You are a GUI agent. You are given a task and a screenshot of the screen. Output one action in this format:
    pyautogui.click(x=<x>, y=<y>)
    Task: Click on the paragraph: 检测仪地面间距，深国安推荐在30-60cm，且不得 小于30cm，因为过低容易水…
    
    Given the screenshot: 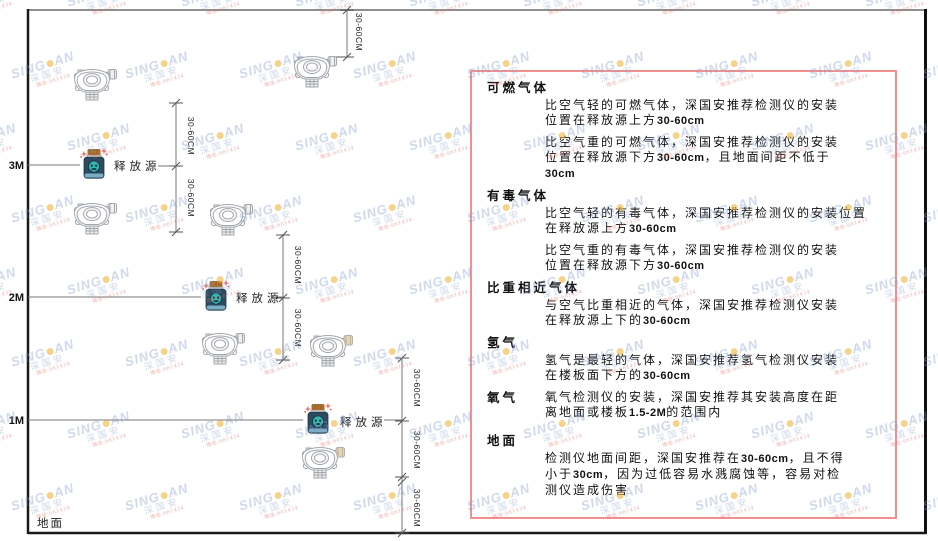 What is the action you would take?
    pyautogui.click(x=695, y=474)
    